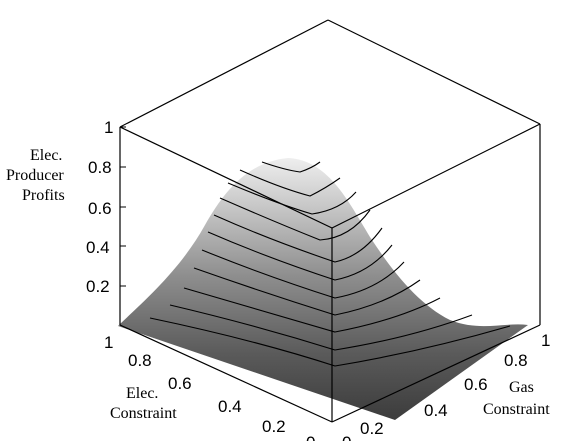  I want to click on z-tick-label: 0.4, so click(98, 247).